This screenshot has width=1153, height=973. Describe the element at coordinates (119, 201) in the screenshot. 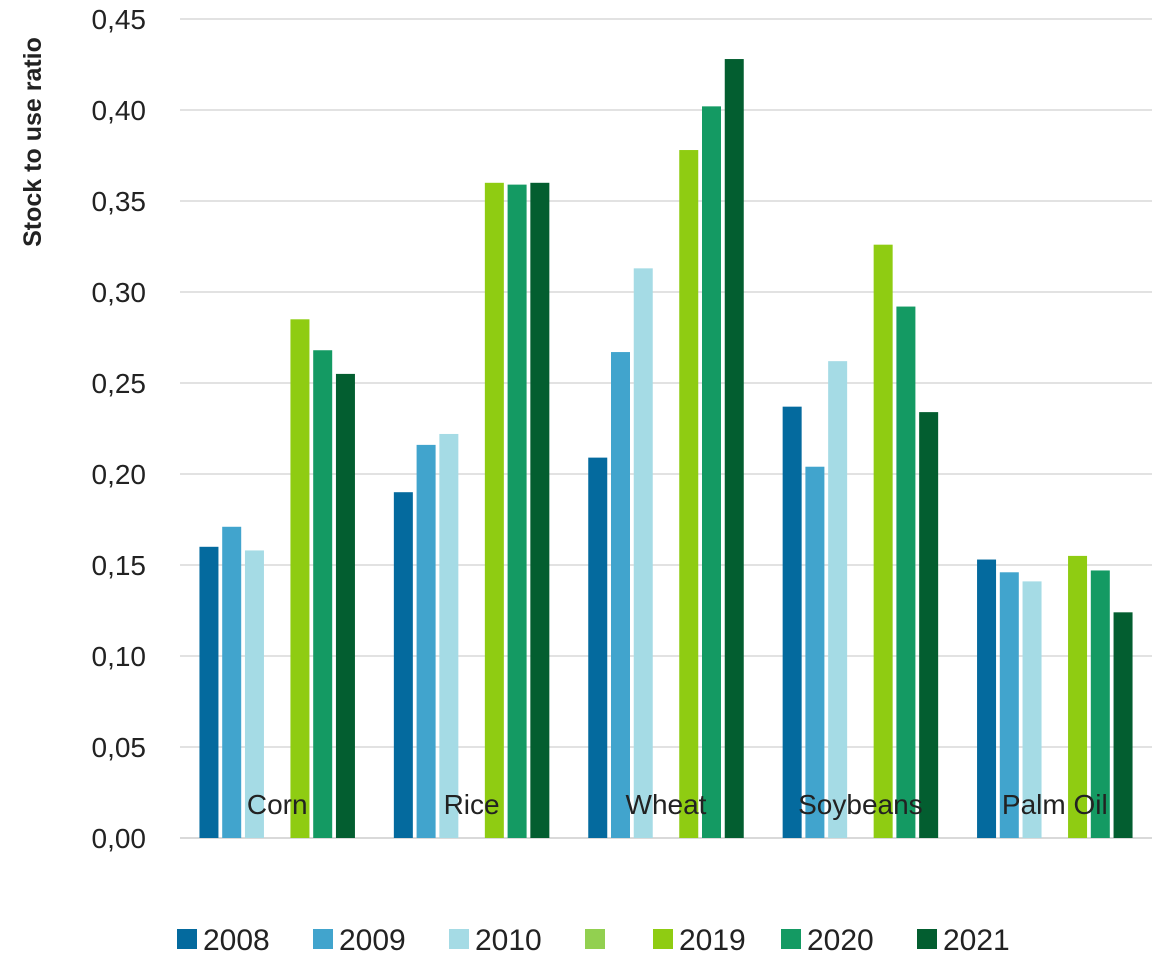

I see `y-tick-label: 0,35` at that location.